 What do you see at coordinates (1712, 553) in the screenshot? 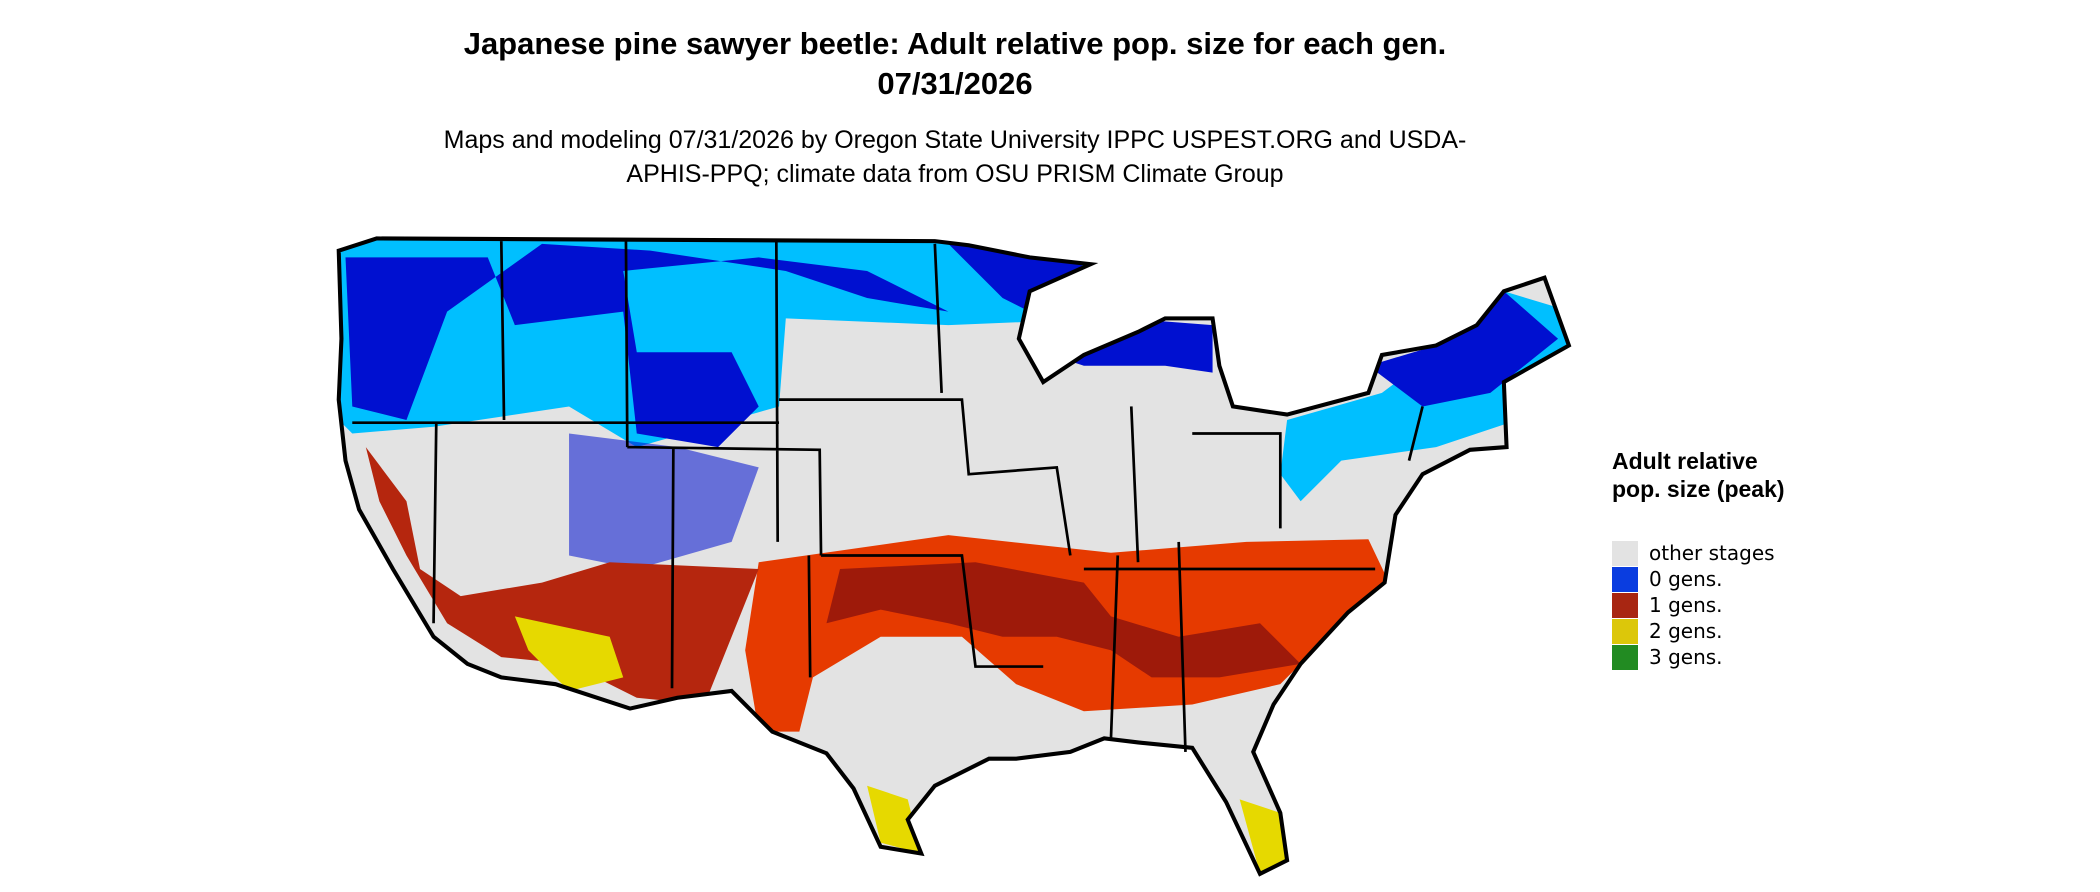
I see `legend-label: other stages` at bounding box center [1712, 553].